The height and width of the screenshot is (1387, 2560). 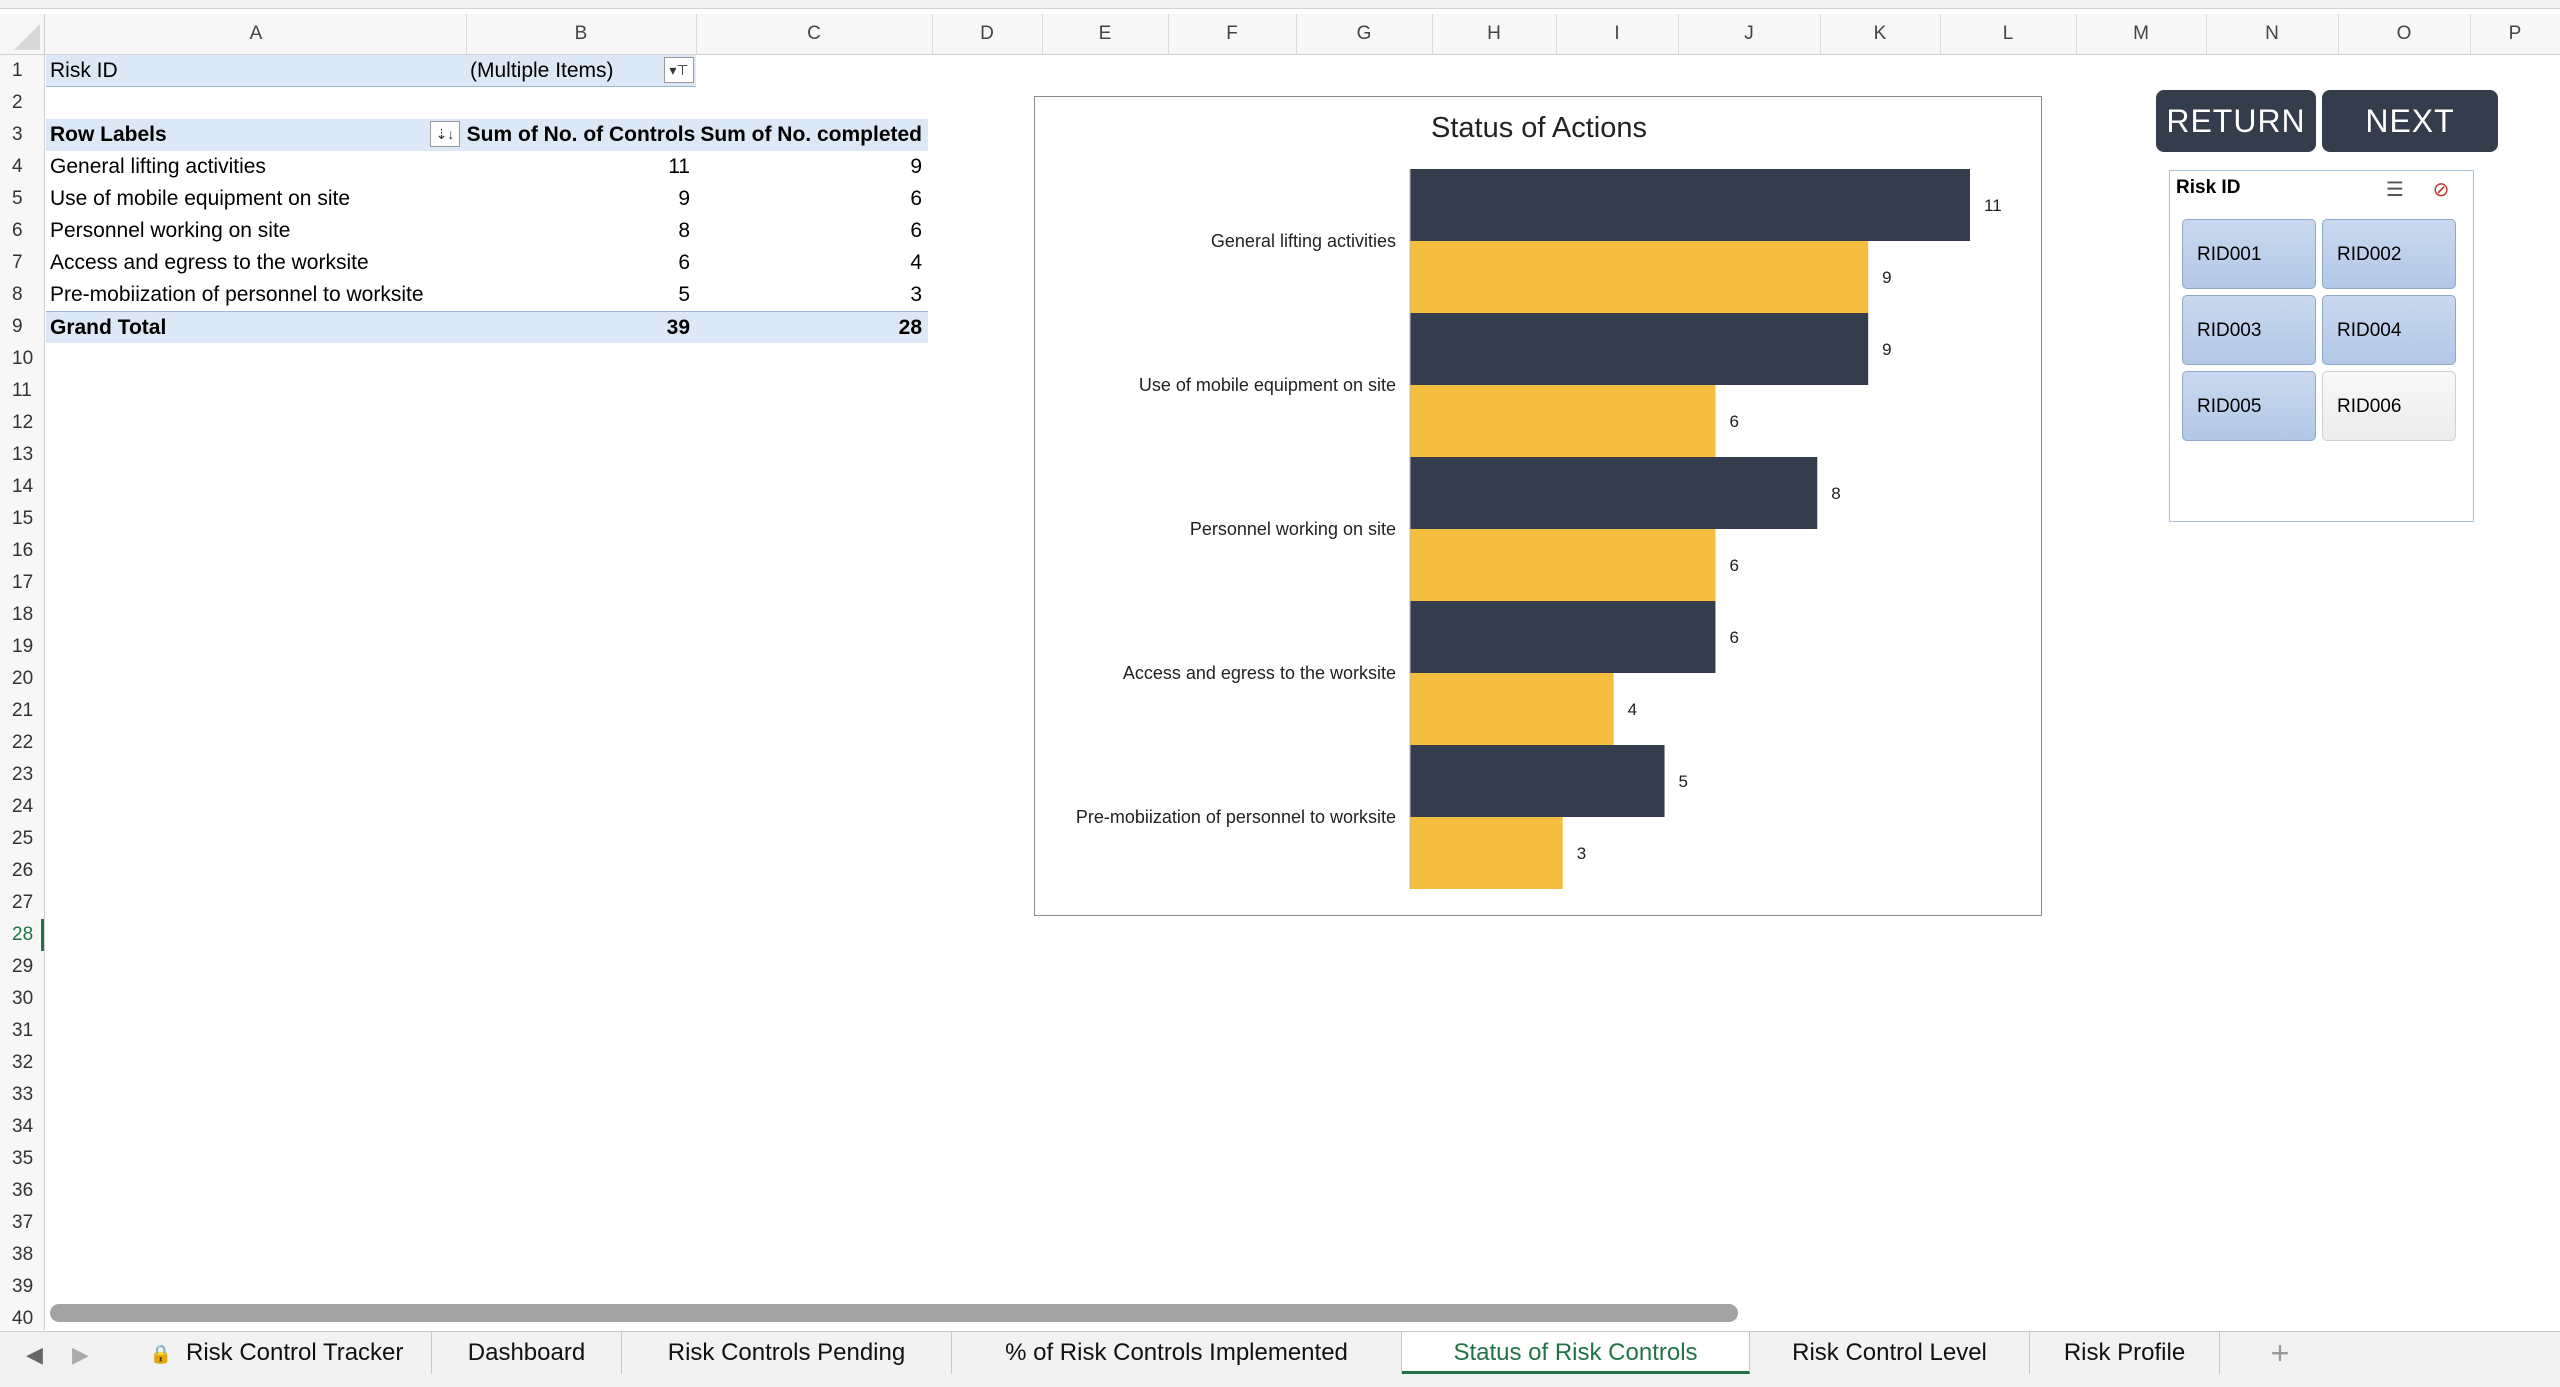 I want to click on row-header-26: 26, so click(x=23, y=870).